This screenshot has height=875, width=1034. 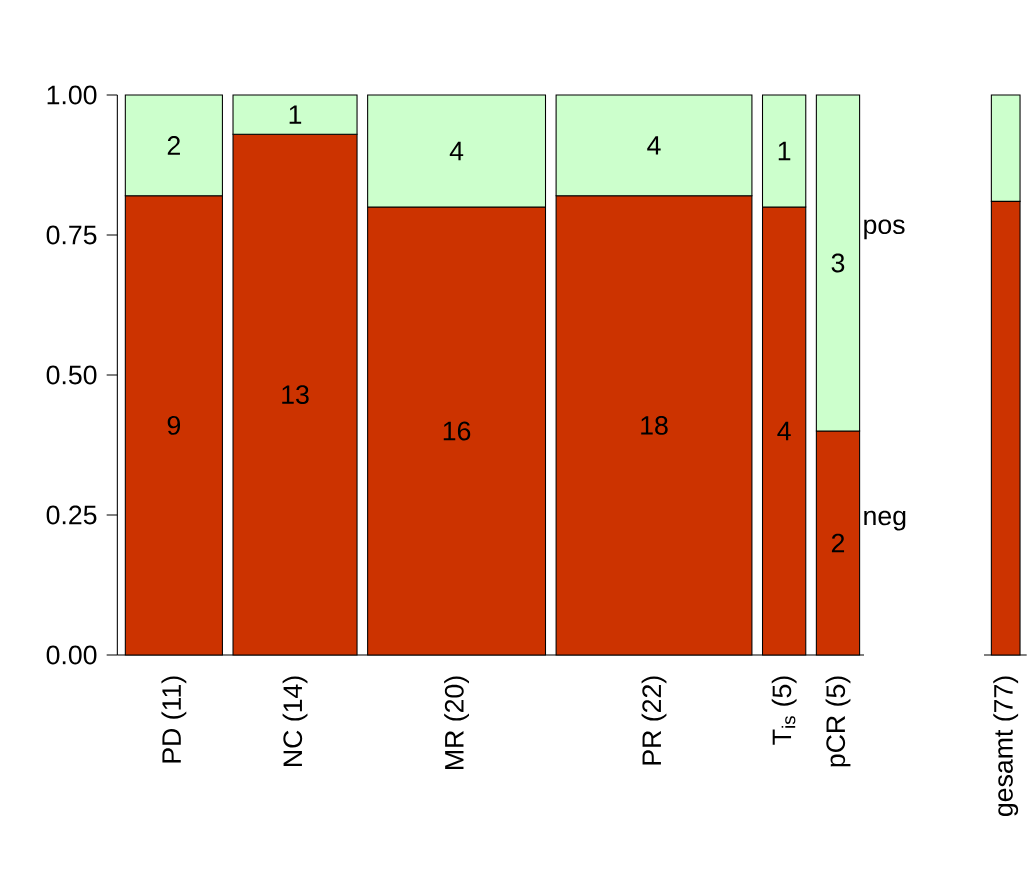 What do you see at coordinates (784, 710) in the screenshot?
I see `x-tick-label: T$_{is}$ (5)` at bounding box center [784, 710].